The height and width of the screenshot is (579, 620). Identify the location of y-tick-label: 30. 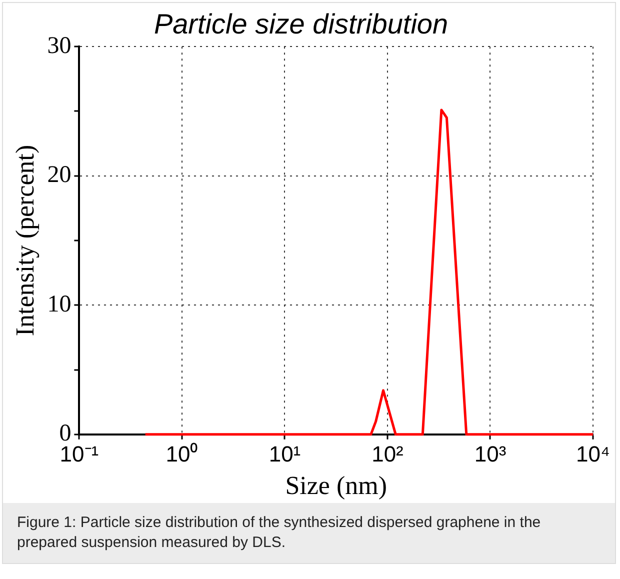
(59, 45).